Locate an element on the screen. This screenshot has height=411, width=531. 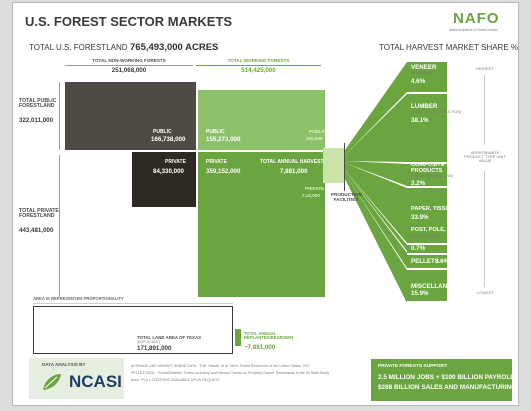
market-share-title: TOTAL HARVEST MARKET SHARE % is located at coordinates (448, 47).